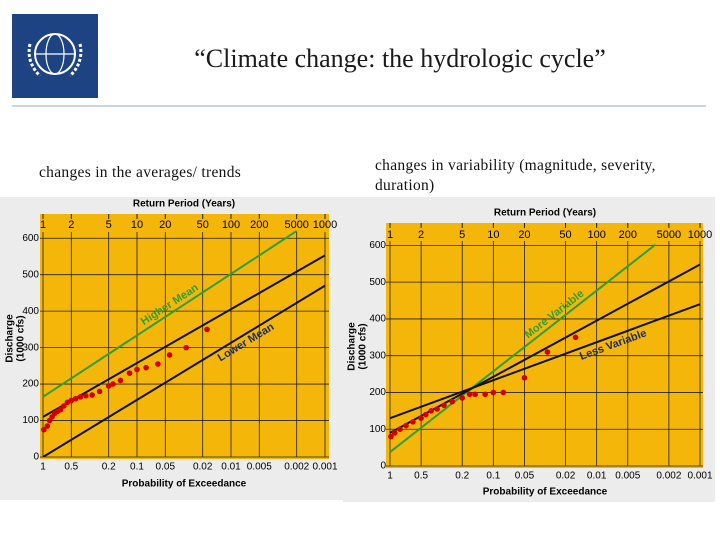 This screenshot has width=720, height=540. What do you see at coordinates (165, 225) in the screenshot?
I see `x2-tick-label: 20` at bounding box center [165, 225].